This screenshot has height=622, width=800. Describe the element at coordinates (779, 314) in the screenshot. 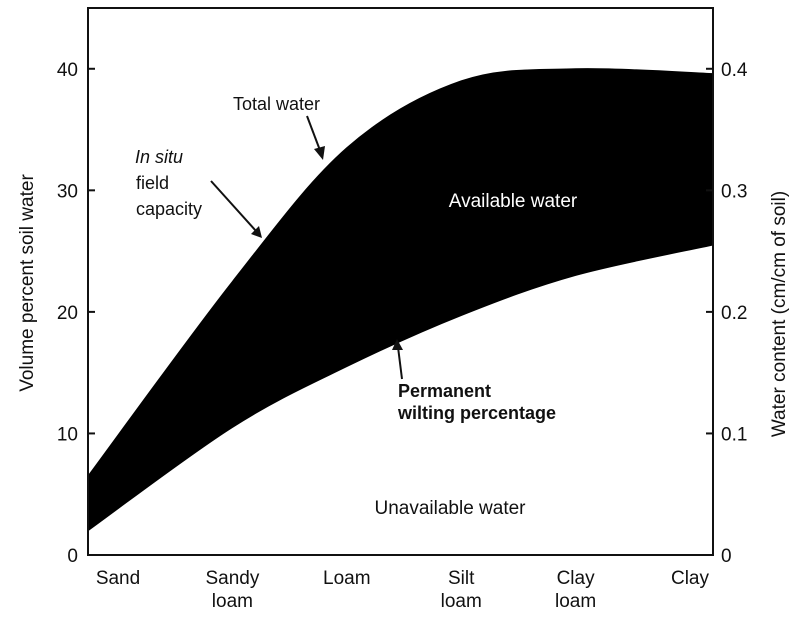

I see `right-y-axis-title: Water content (cm/cm of soil)` at that location.